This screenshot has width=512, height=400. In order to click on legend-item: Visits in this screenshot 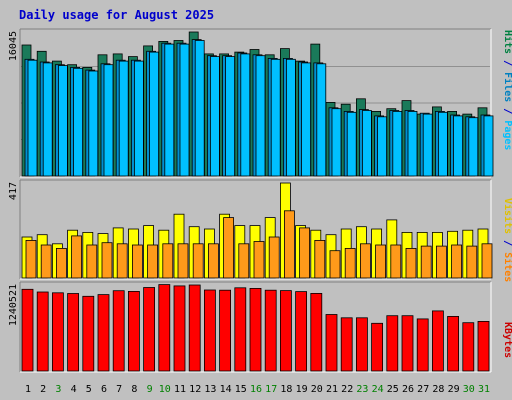, I will do `click(507, 216)`.